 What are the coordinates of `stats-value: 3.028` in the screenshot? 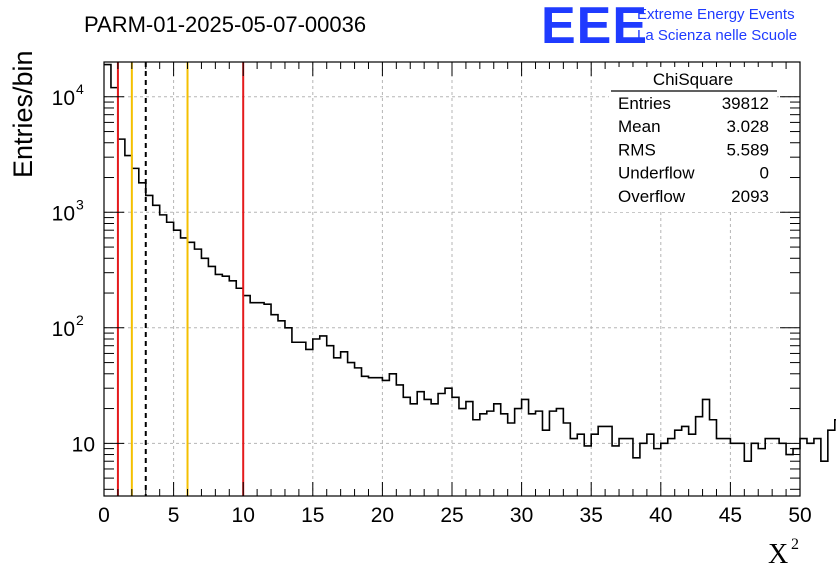 It's located at (747, 126).